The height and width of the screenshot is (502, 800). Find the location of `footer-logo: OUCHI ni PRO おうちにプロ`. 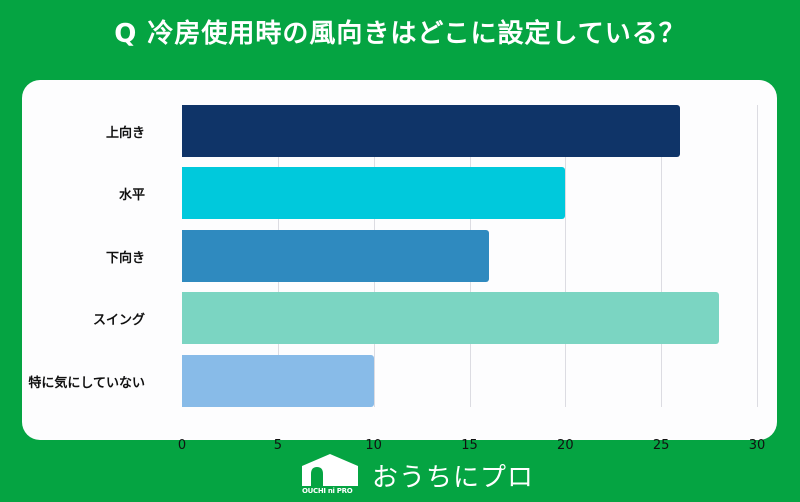

footer-logo: OUCHI ni PRO おうちにプロ is located at coordinates (417, 475).